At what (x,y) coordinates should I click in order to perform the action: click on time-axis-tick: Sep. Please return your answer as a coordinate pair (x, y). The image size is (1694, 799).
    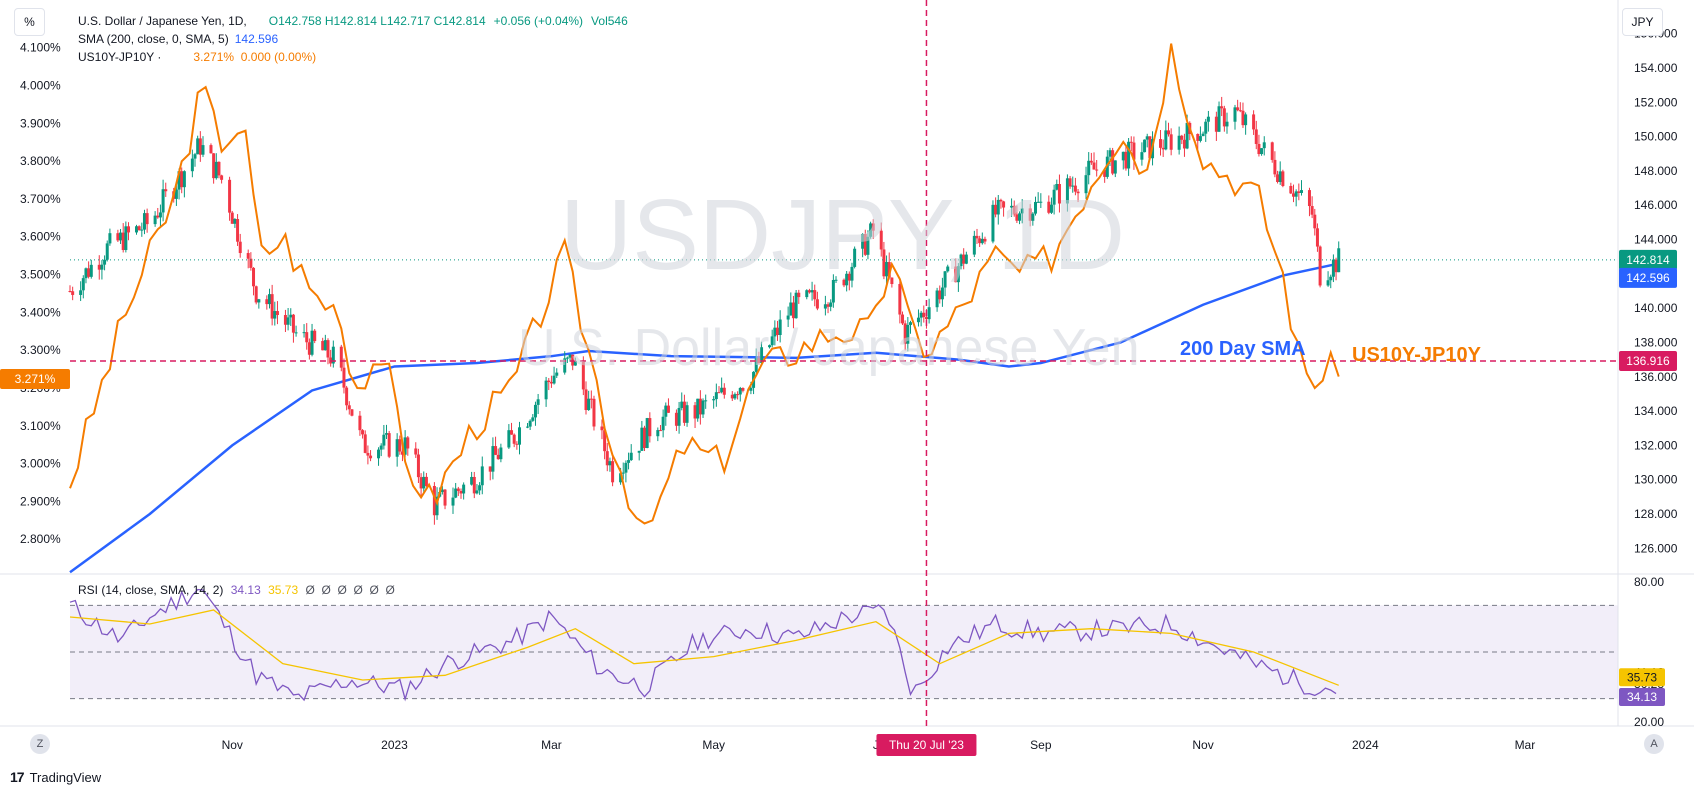
    Looking at the image, I should click on (1041, 745).